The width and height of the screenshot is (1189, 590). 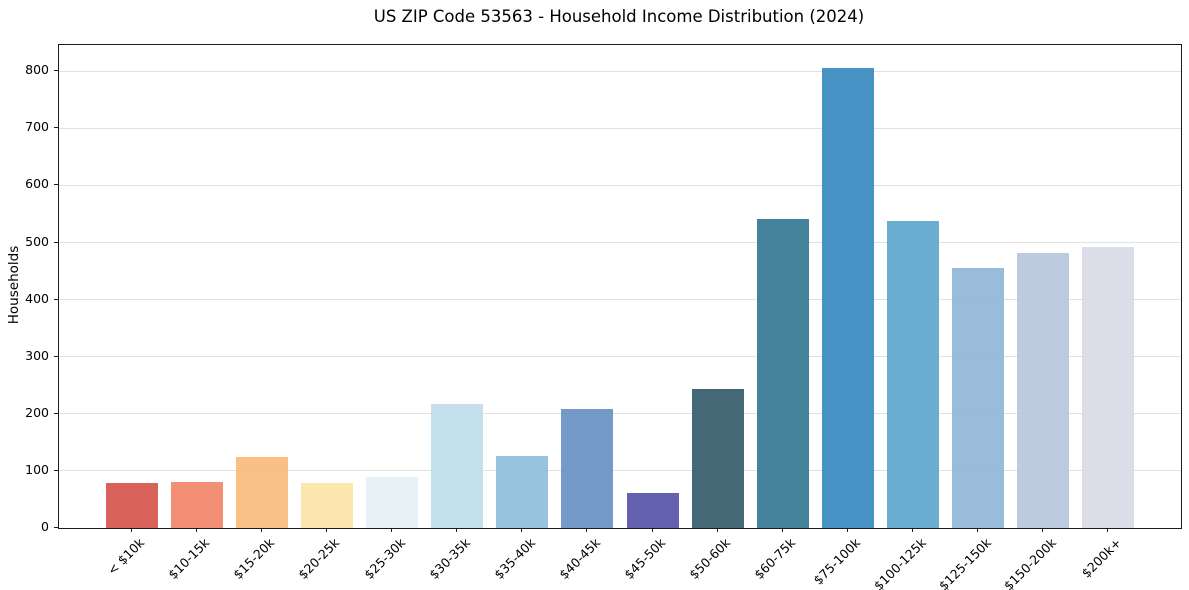 What do you see at coordinates (37, 298) in the screenshot?
I see `y-tick-label: 400` at bounding box center [37, 298].